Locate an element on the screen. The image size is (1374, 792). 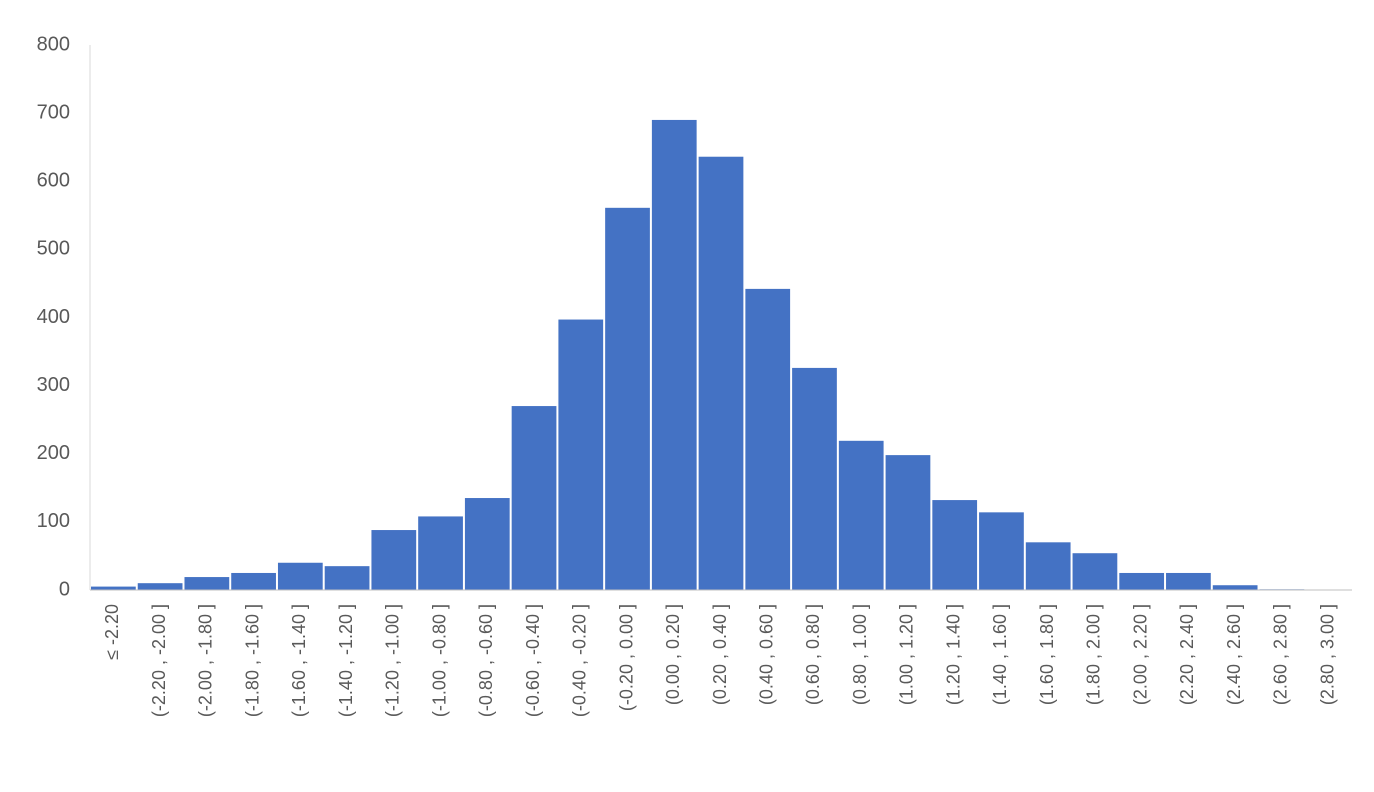
x-tick-label: (2.20 , 2.40 ] is located at coordinates (1187, 654).